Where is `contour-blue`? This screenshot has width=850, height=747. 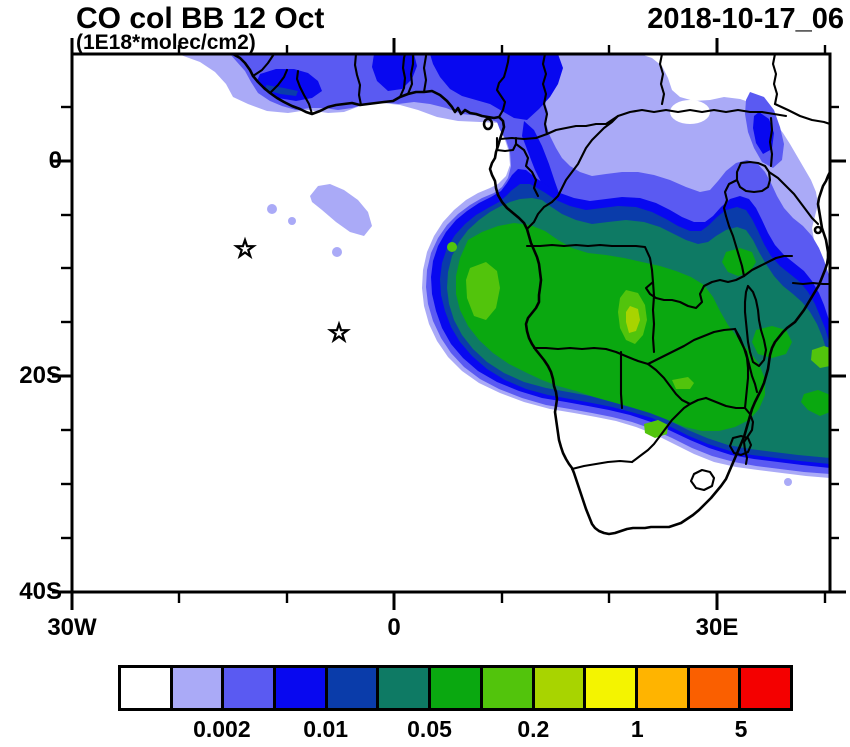
contour-blue is located at coordinates (289, 85).